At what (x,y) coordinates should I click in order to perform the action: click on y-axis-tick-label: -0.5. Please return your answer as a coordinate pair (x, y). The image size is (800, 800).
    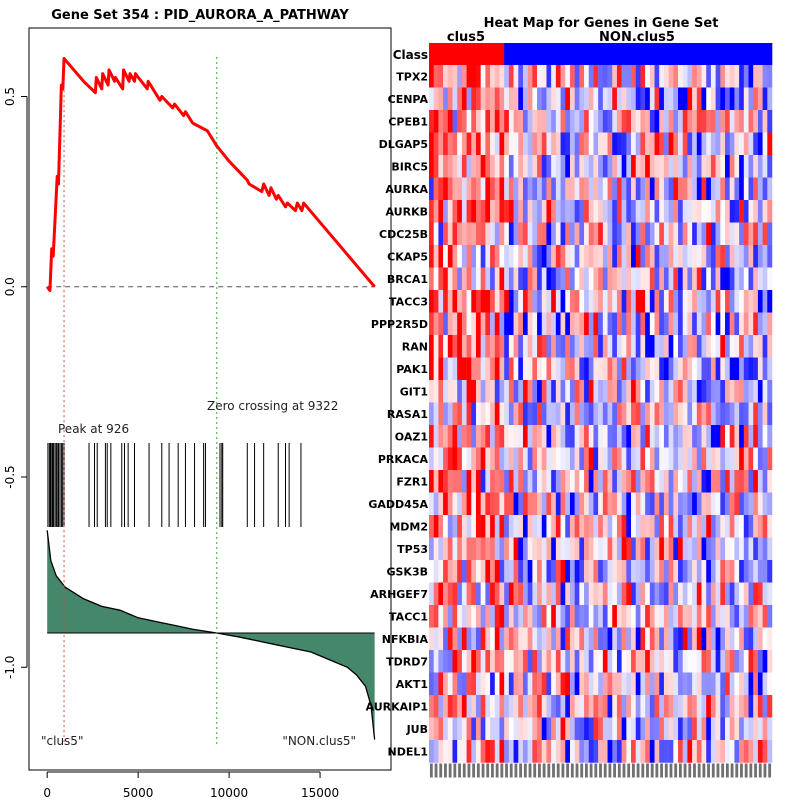
    Looking at the image, I should click on (10, 476).